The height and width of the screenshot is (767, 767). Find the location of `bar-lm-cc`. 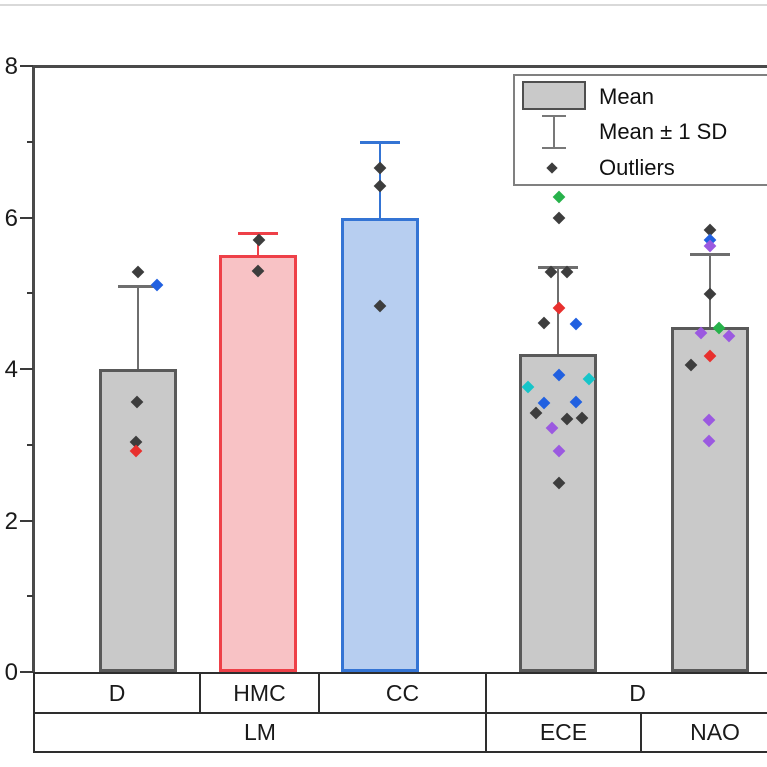

bar-lm-cc is located at coordinates (380, 444).